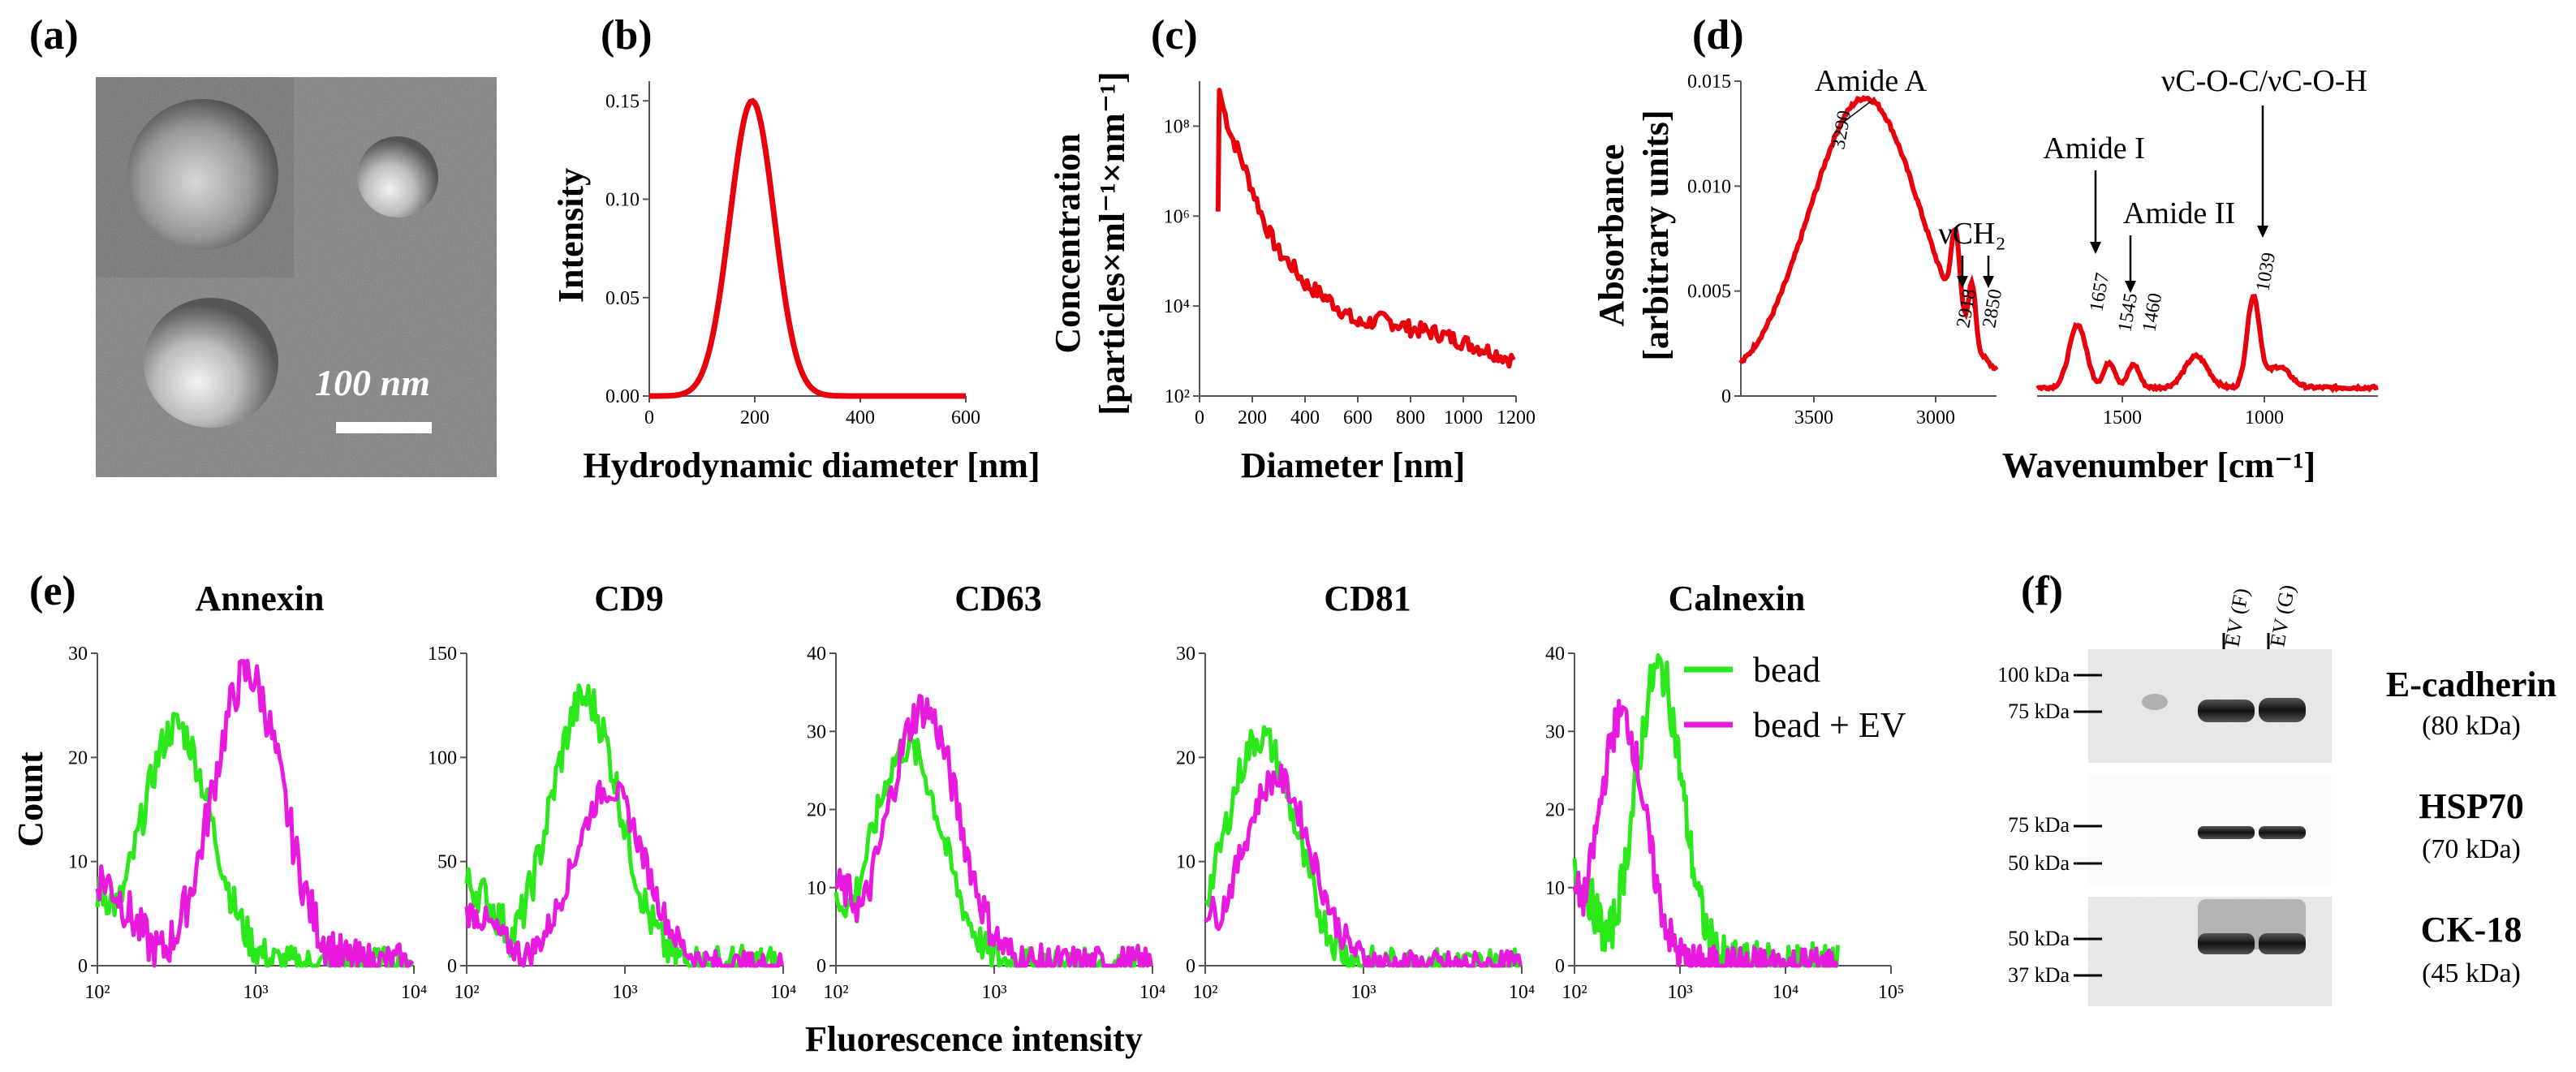 The height and width of the screenshot is (1072, 2576). What do you see at coordinates (1464, 417) in the screenshot?
I see `c-xtick-label: 1000` at bounding box center [1464, 417].